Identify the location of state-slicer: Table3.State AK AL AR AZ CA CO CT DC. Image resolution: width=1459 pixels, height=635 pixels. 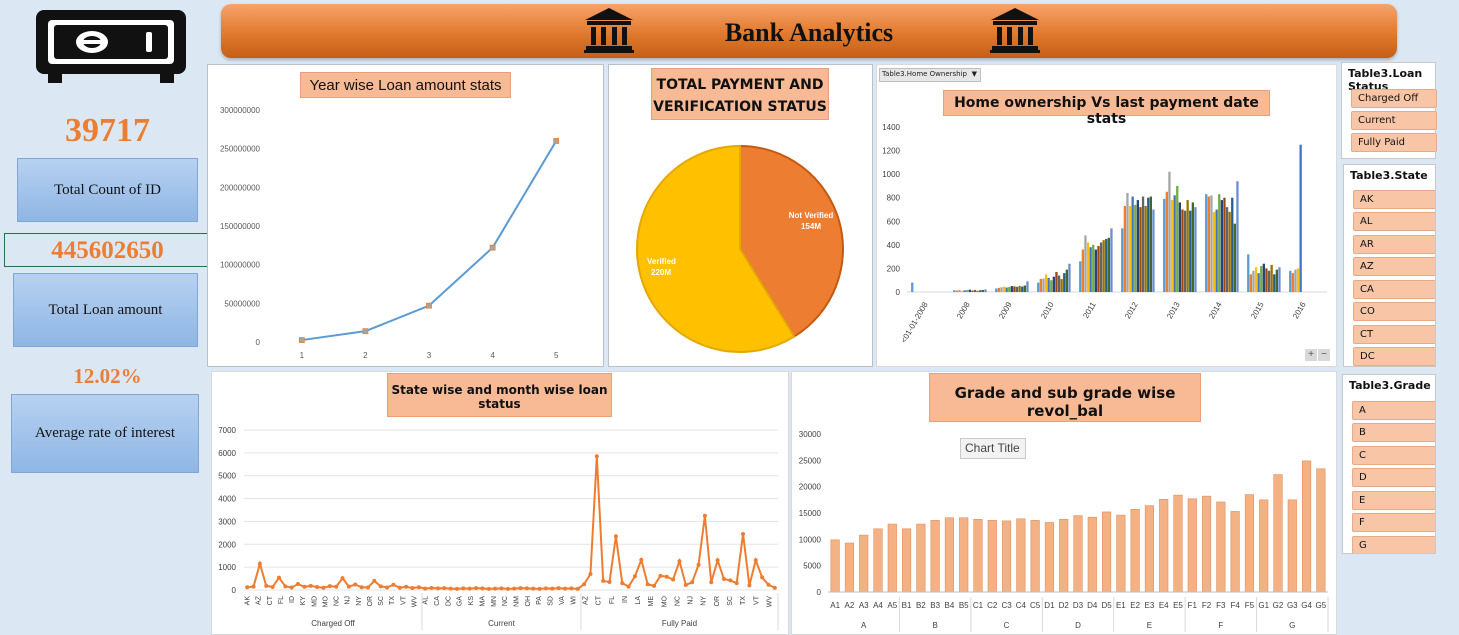
(1389, 265).